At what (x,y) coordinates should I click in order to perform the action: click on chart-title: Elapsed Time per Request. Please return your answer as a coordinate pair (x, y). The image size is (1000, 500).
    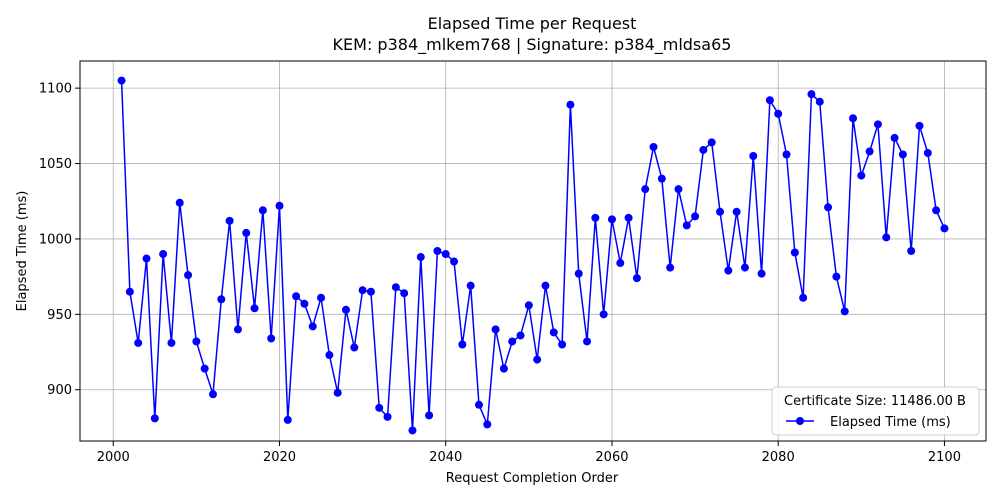
    Looking at the image, I should click on (532, 23).